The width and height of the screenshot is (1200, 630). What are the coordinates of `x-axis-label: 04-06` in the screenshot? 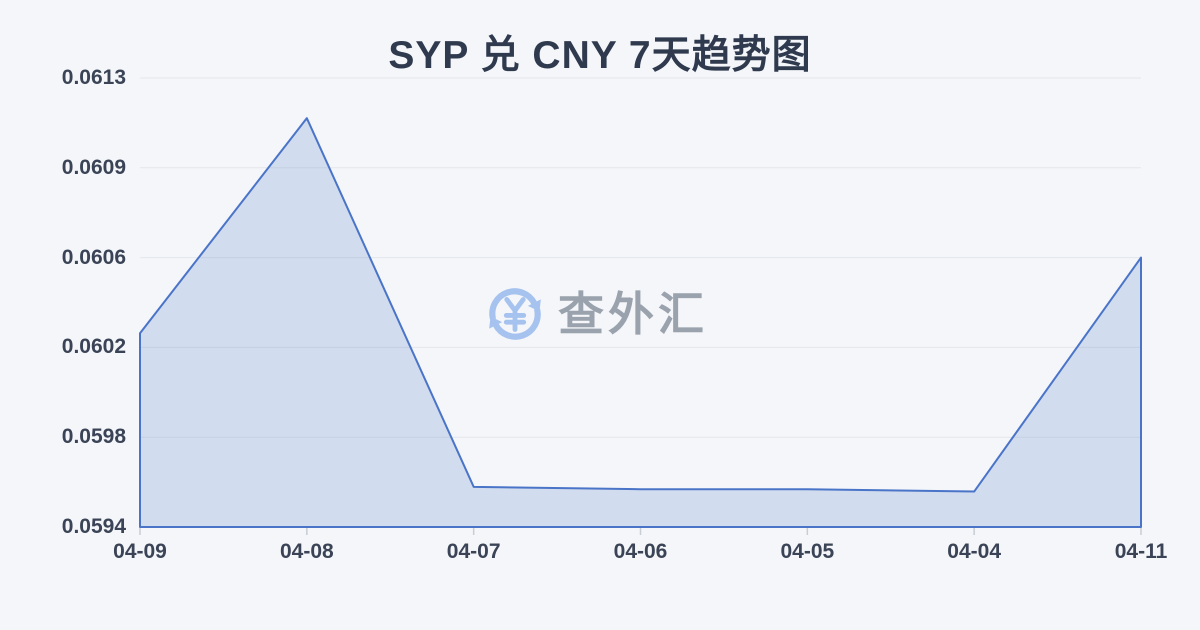 It's located at (640, 551).